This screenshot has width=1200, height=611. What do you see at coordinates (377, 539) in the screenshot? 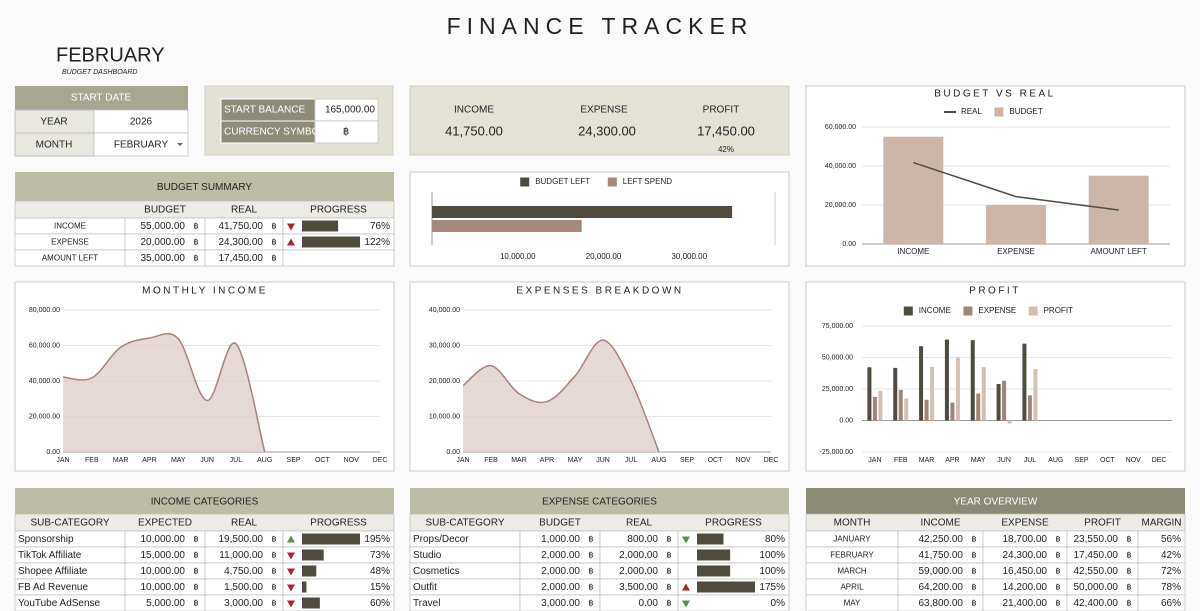
I see `progress-label: 195%` at bounding box center [377, 539].